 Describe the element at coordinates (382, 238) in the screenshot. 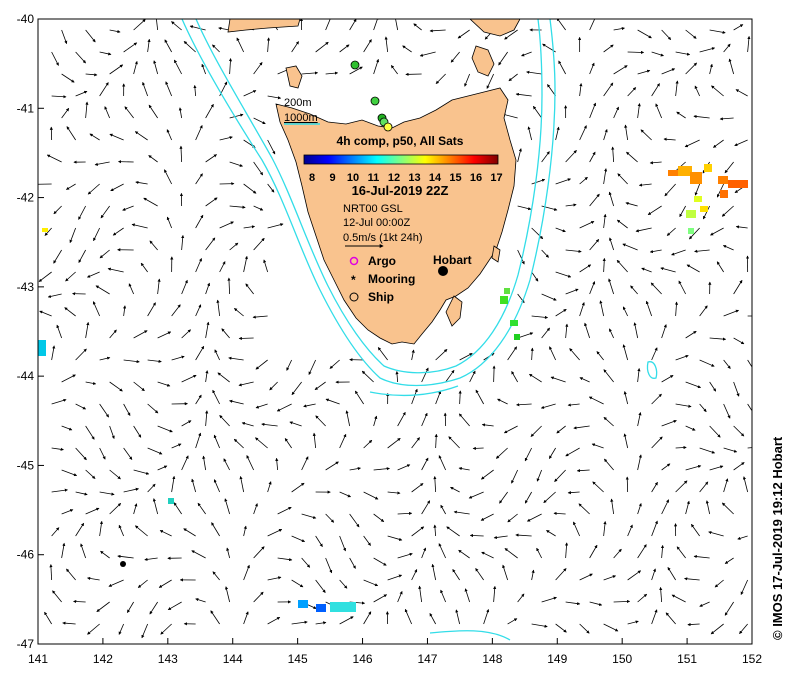

I see `current-scale-label: 0.5m/s (1kt 24h)` at that location.